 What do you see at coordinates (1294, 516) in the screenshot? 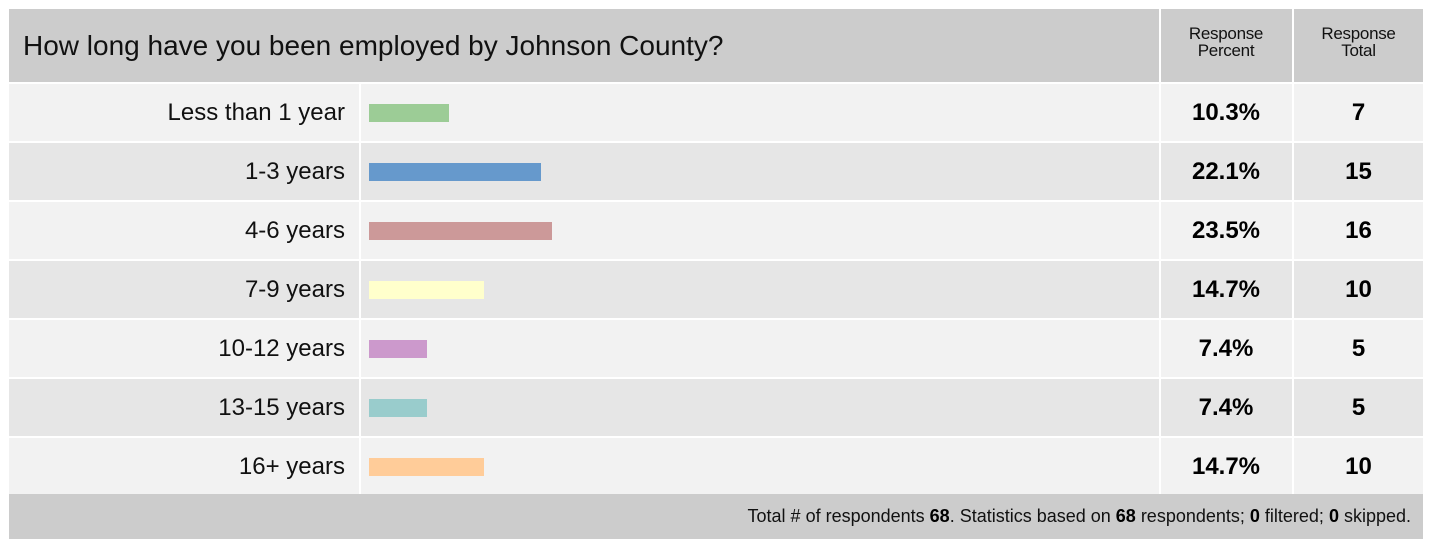
I see `footer-text-4: filtered;` at bounding box center [1294, 516].